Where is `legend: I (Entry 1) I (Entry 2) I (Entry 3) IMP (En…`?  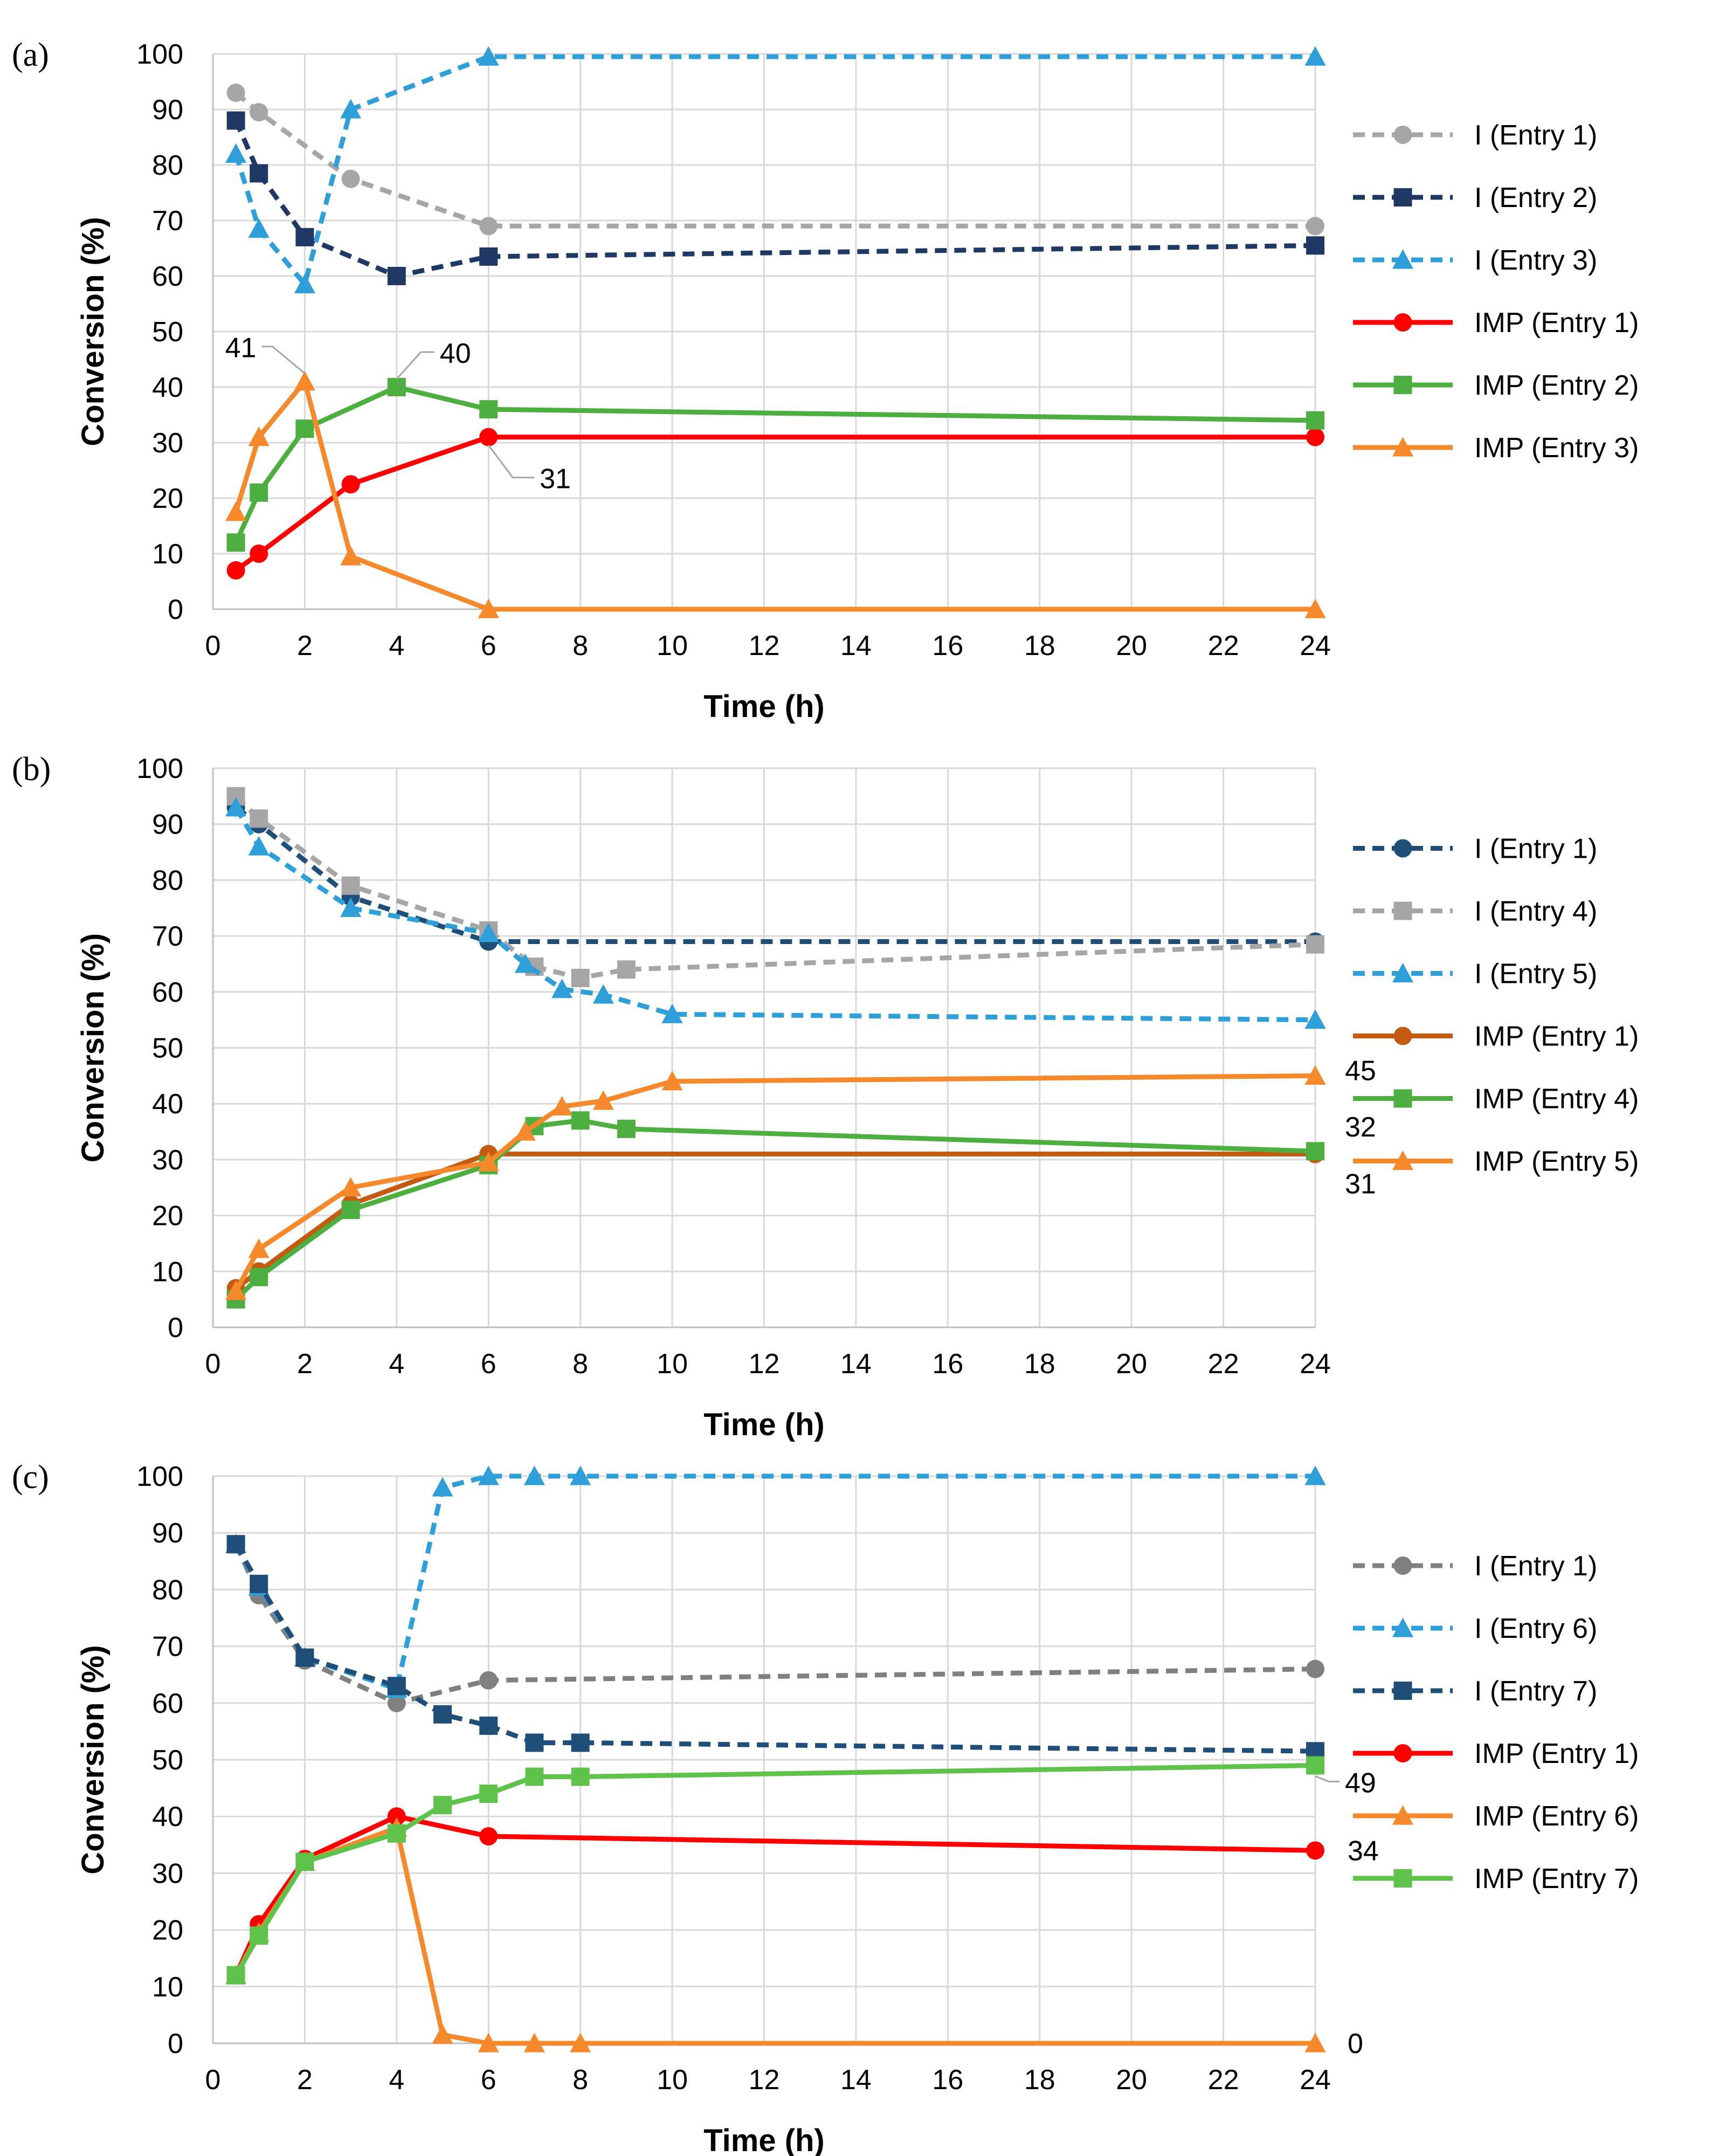 legend: I (Entry 1) I (Entry 2) I (Entry 3) IMP (En… is located at coordinates (1496, 292).